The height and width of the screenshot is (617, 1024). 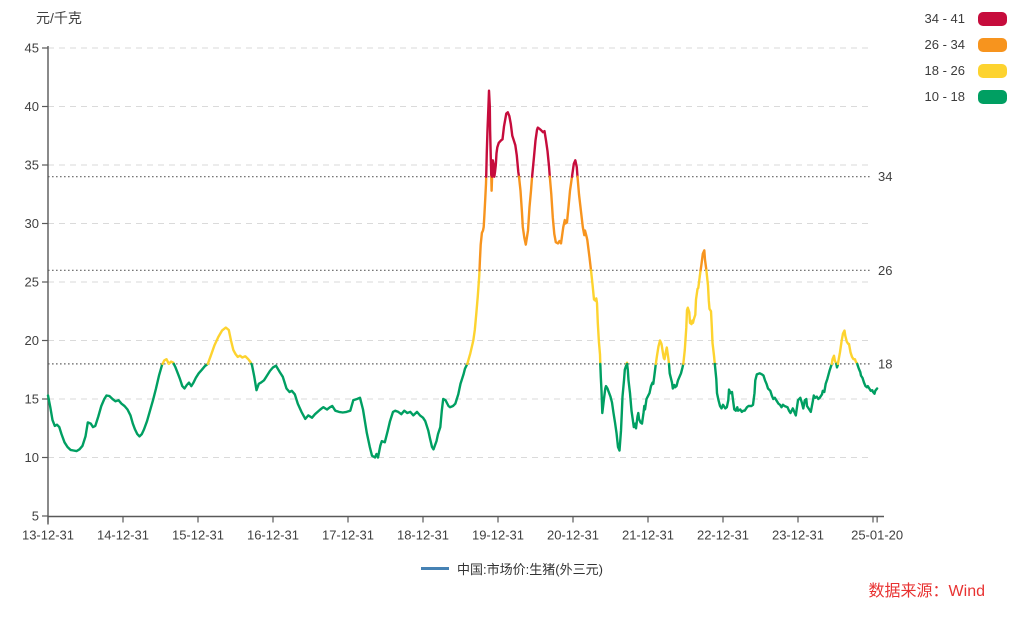 What do you see at coordinates (198, 535) in the screenshot?
I see `svg-text: 15-12-31` at bounding box center [198, 535].